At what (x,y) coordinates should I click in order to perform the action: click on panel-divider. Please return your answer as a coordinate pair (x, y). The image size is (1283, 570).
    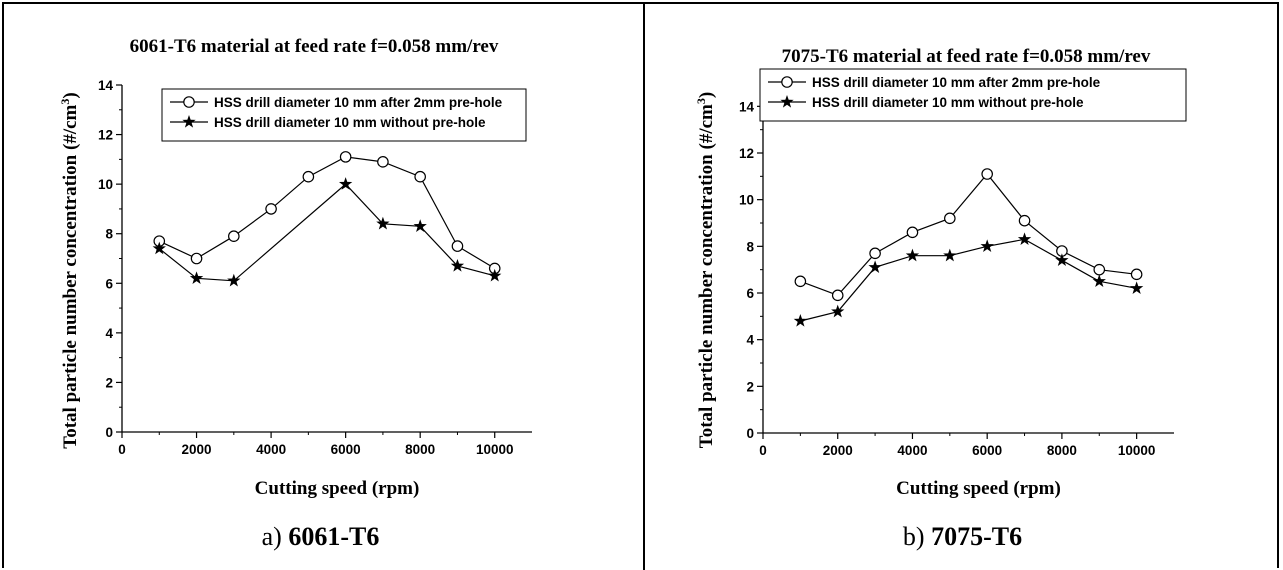
    Looking at the image, I should click on (644, 286).